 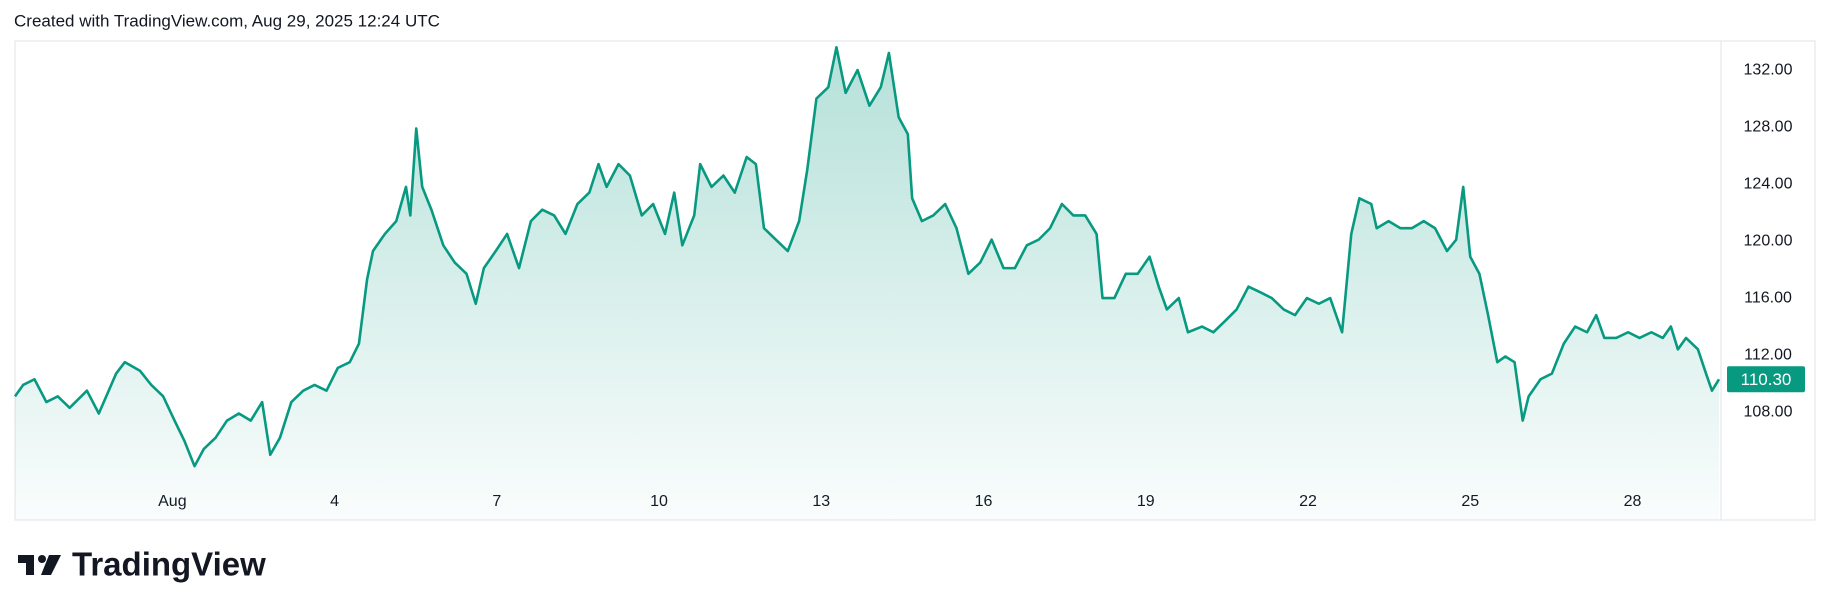 I want to click on last-price-label: 110.30, so click(x=1766, y=379).